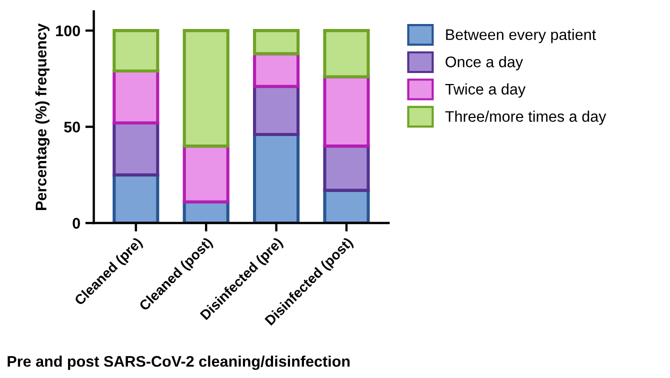 The image size is (670, 378). What do you see at coordinates (76, 223) in the screenshot?
I see `y-tick-label: 0` at bounding box center [76, 223].